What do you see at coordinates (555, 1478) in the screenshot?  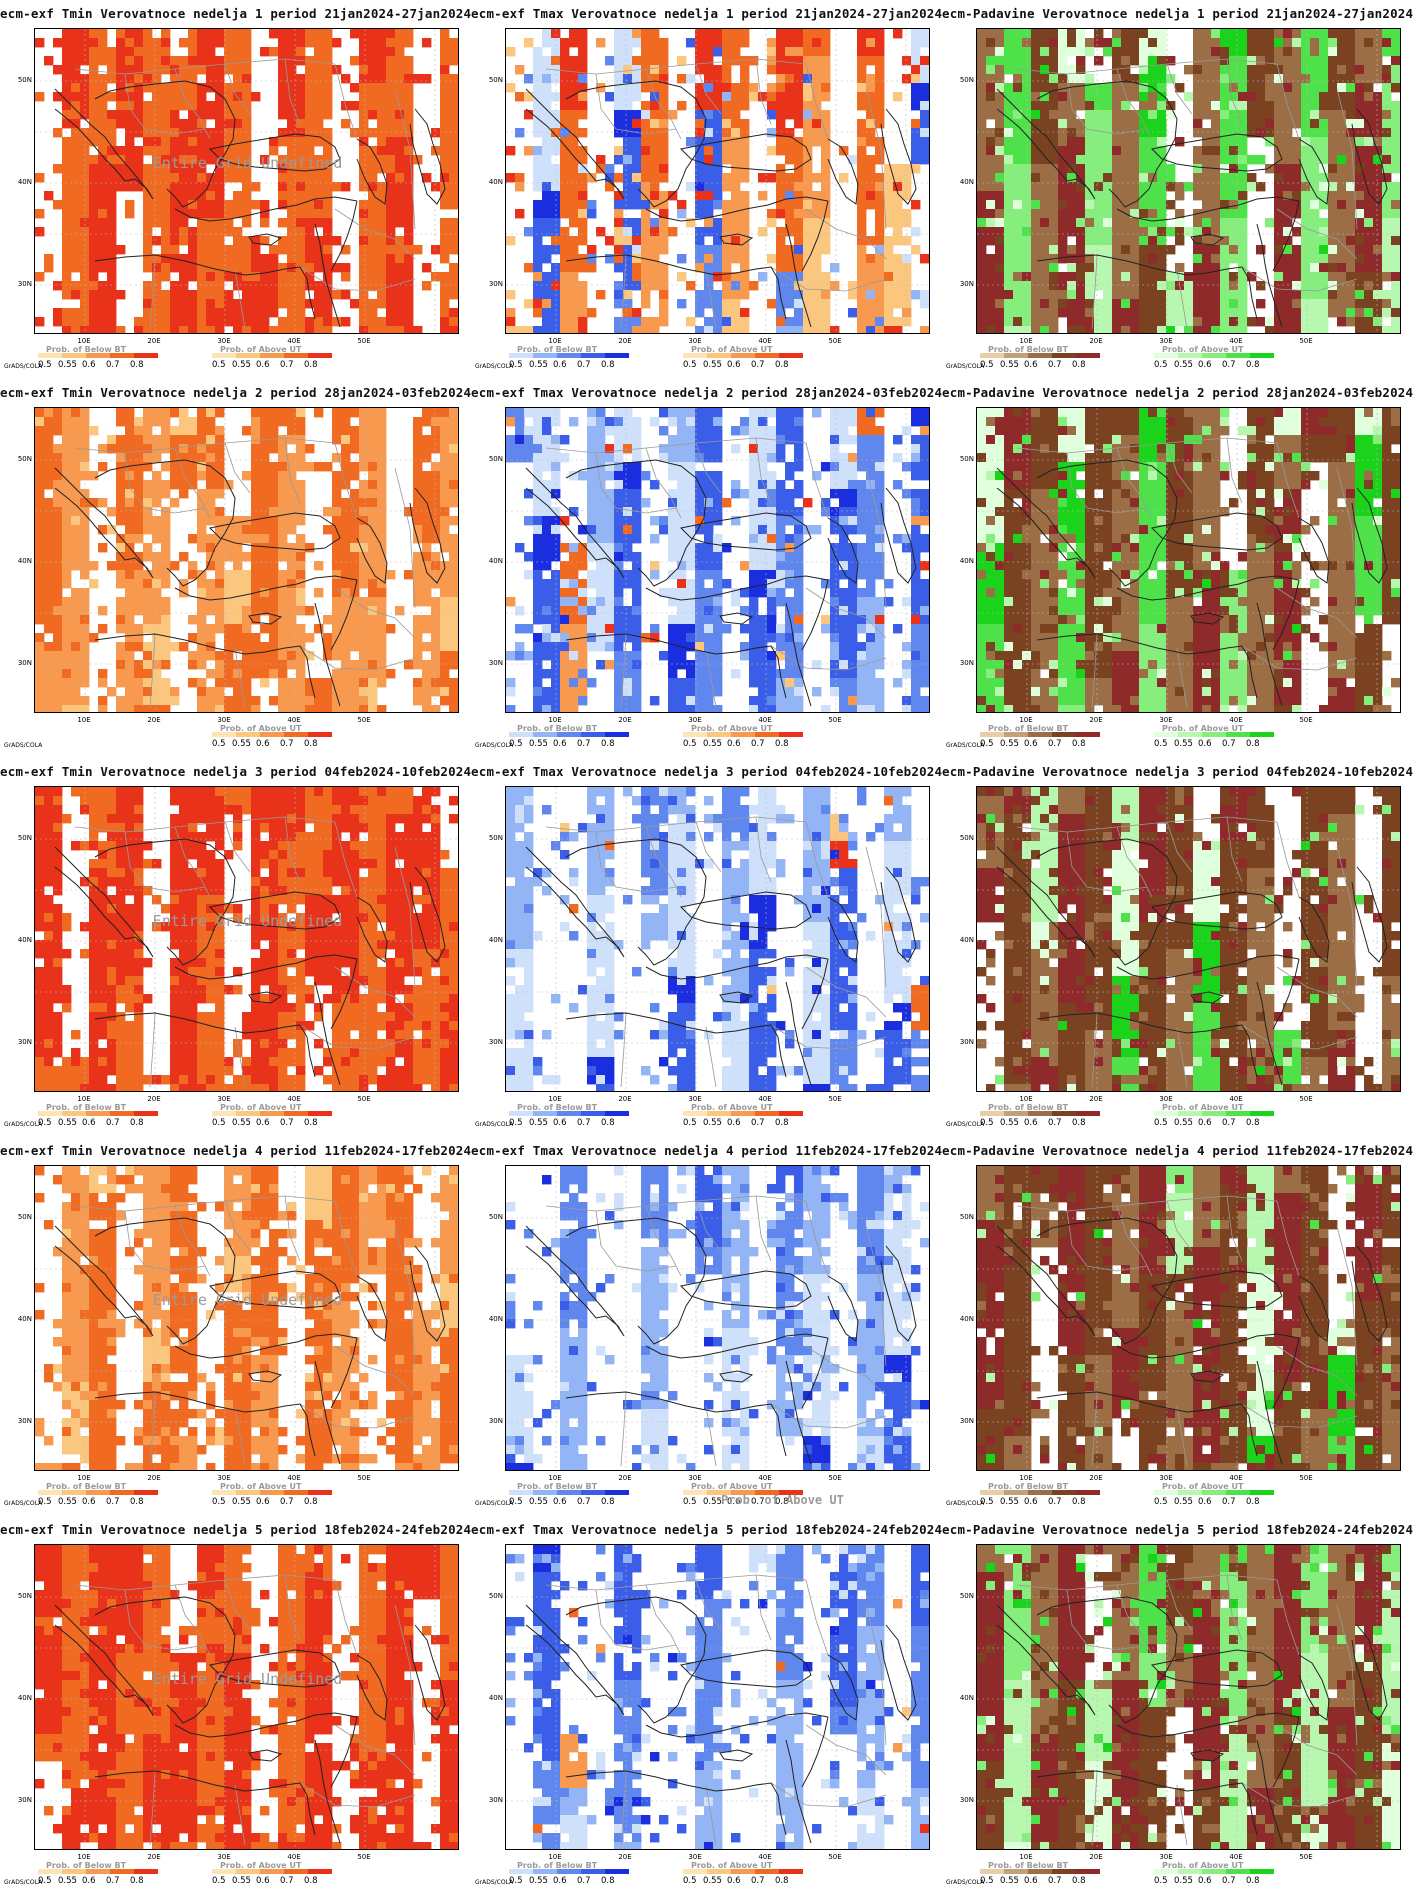 I see `longitude-label: 10E` at bounding box center [555, 1478].